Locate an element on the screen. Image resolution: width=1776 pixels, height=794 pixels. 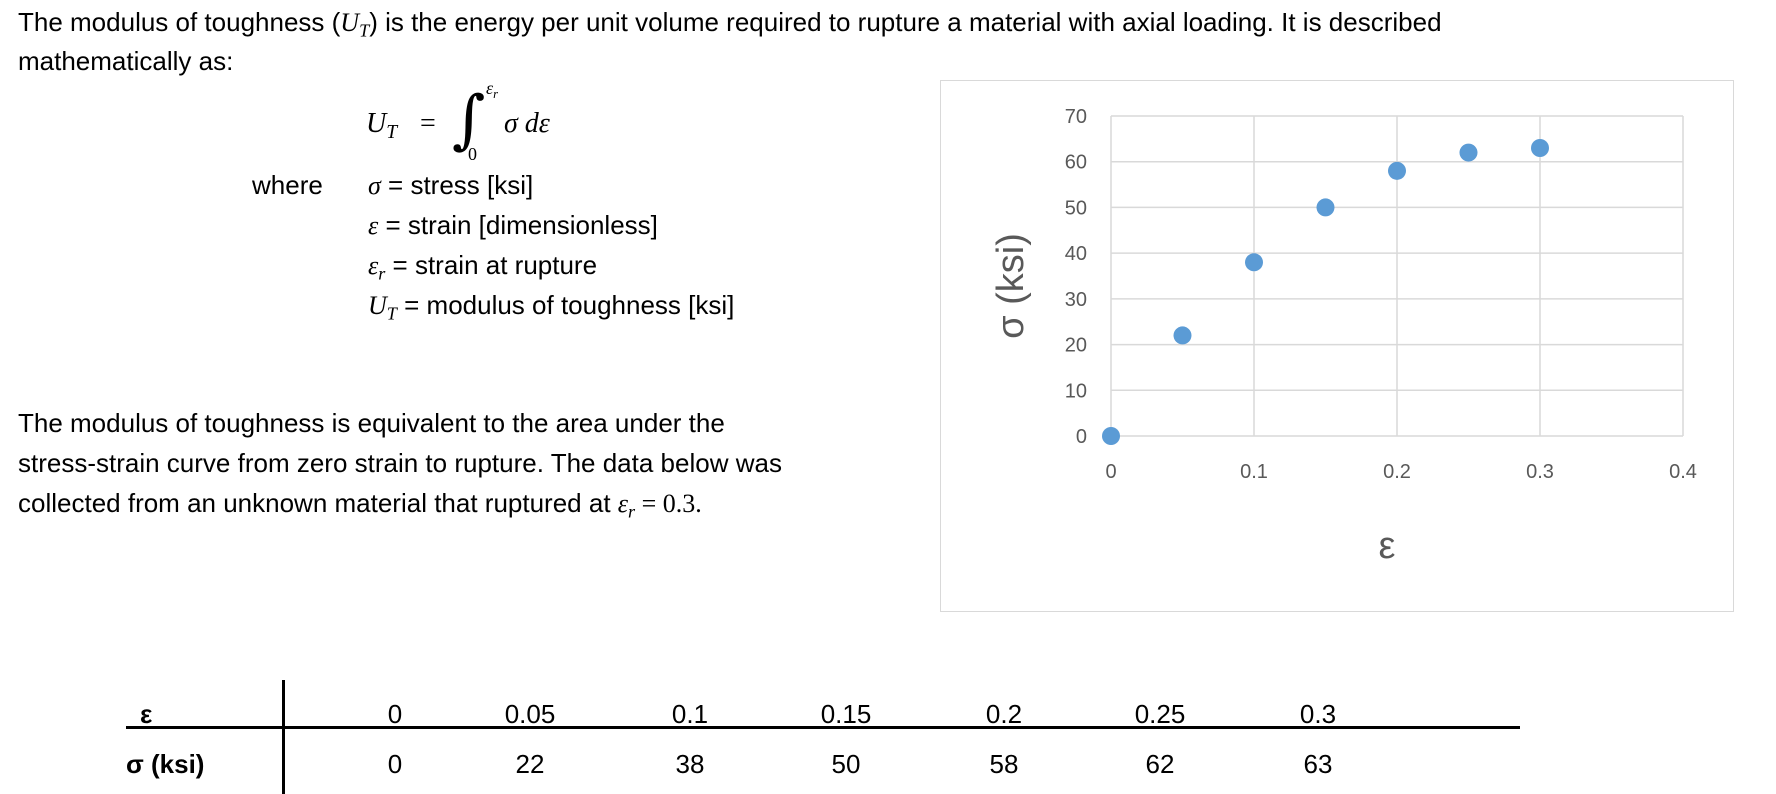
table-cell-strain: 0 is located at coordinates (395, 714).